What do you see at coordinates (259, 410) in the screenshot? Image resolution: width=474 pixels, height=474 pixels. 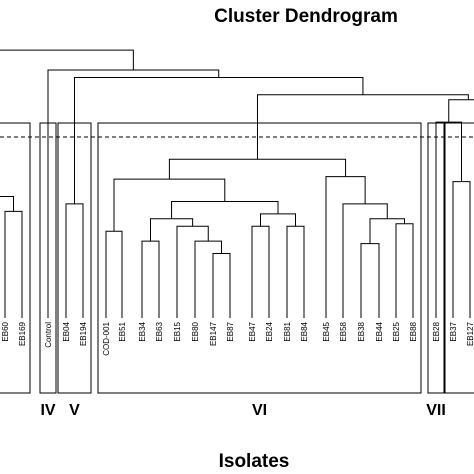 I see `group-label-VI: VI` at bounding box center [259, 410].